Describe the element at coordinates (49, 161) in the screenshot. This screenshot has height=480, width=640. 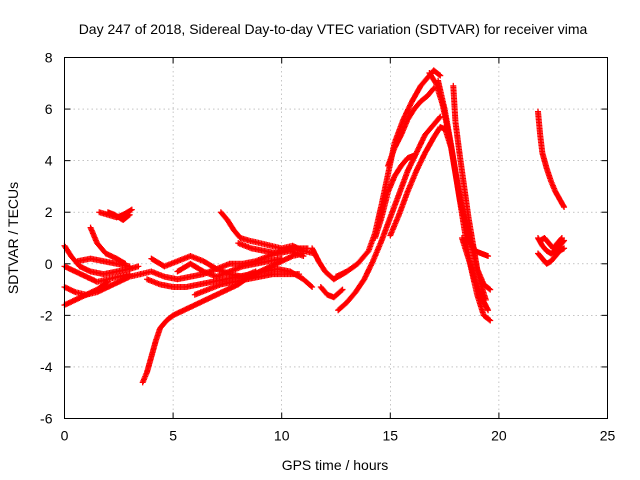
I see `y-tick-label: 4` at that location.